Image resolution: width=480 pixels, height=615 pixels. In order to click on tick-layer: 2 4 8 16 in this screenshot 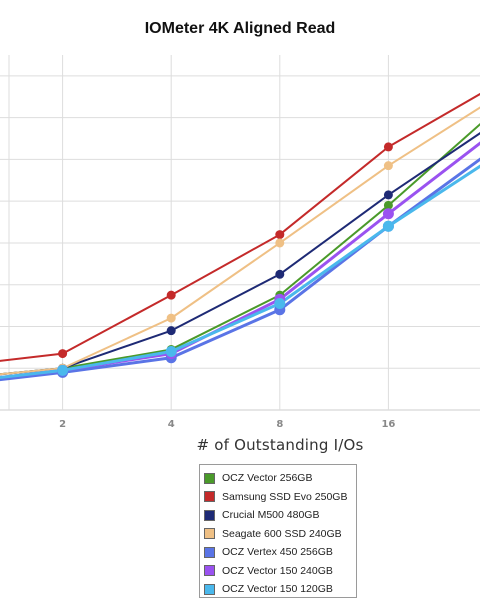, I will do `click(227, 424)`.